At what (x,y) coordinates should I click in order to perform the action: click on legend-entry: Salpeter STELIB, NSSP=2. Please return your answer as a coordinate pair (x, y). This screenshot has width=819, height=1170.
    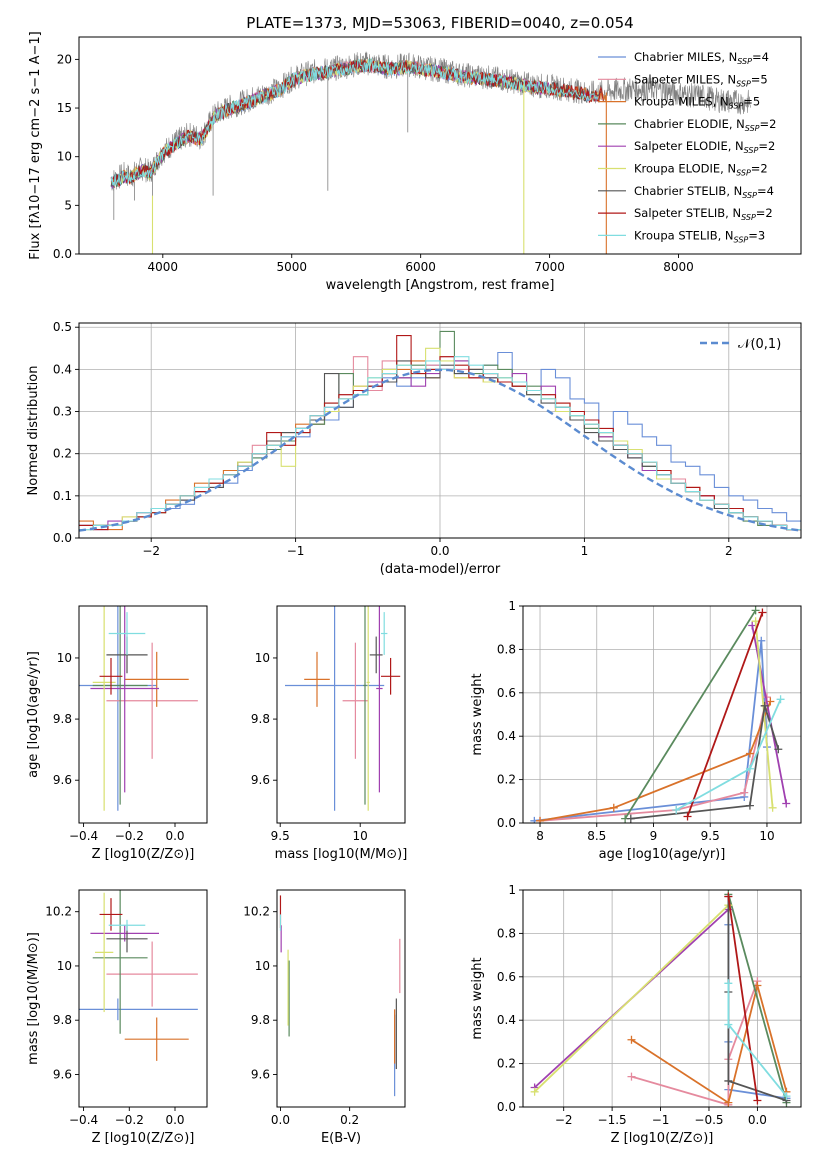
    Looking at the image, I should click on (703, 214).